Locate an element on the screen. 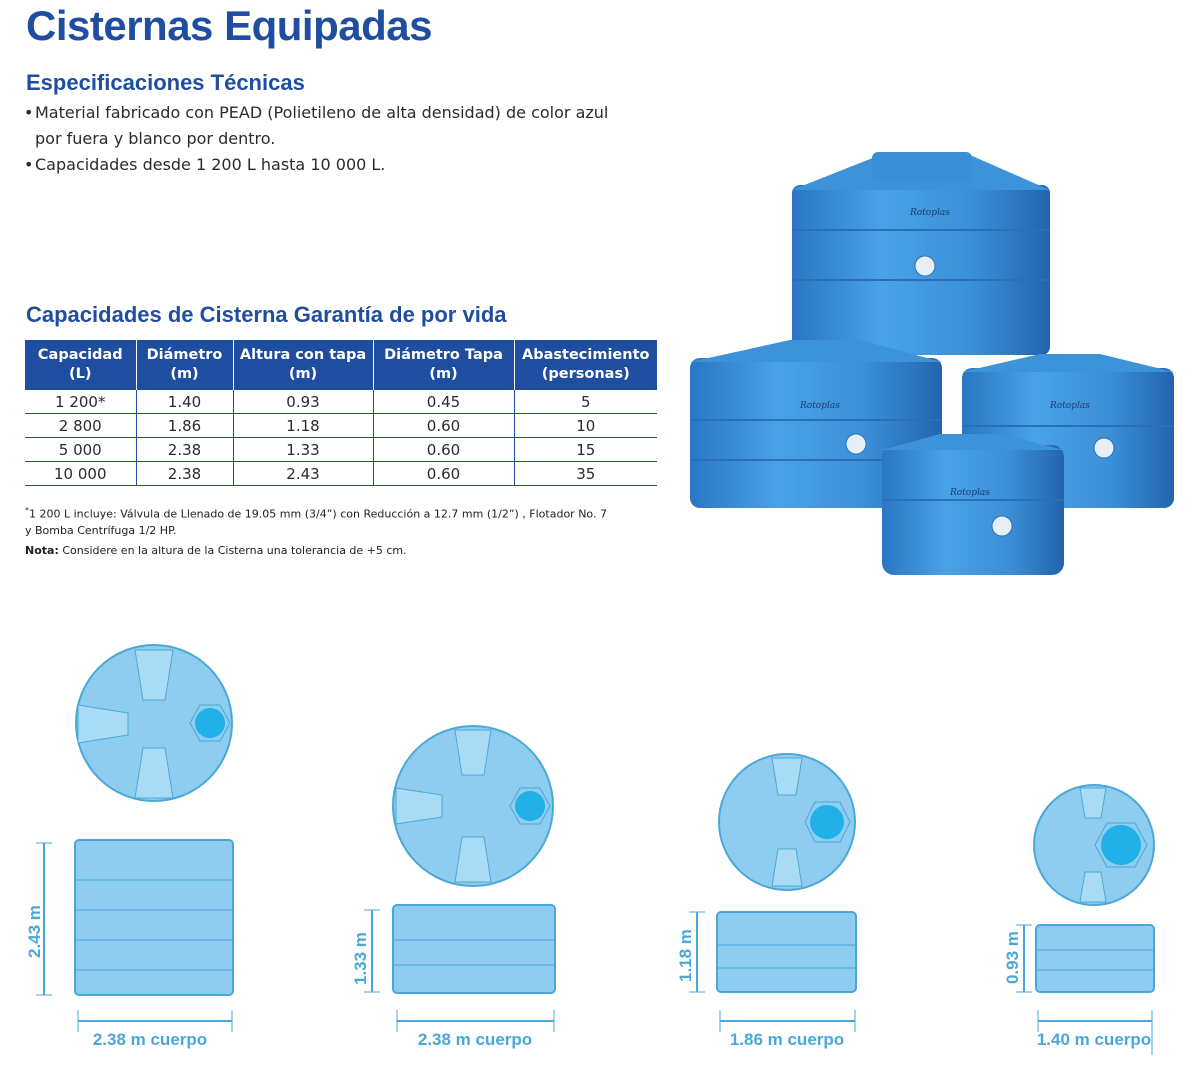 The height and width of the screenshot is (1067, 1194). table-cell: 1.40 is located at coordinates (185, 402).